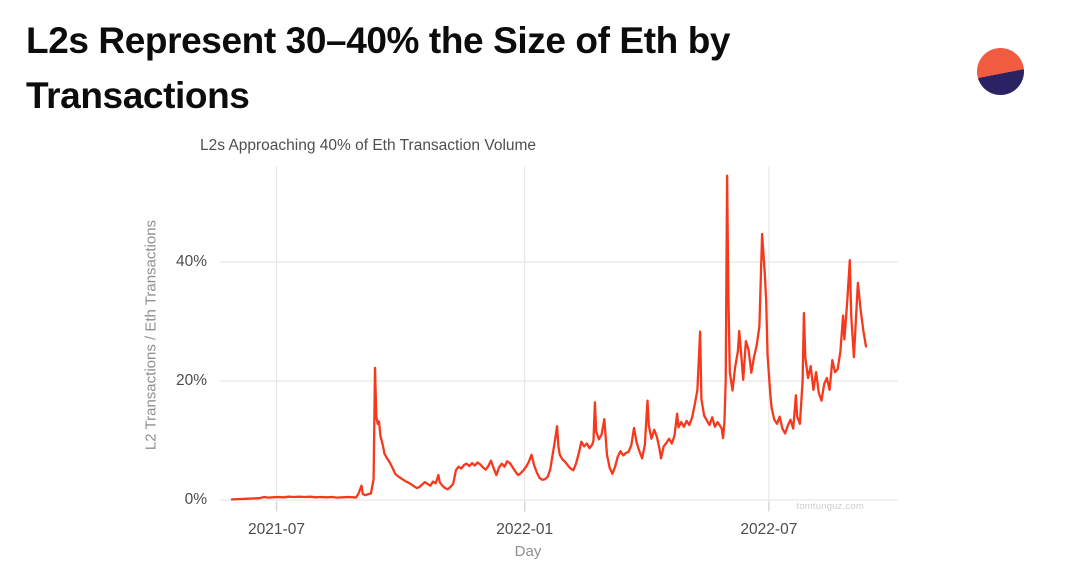  Describe the element at coordinates (191, 380) in the screenshot. I see `y-tick-label: 20%` at that location.